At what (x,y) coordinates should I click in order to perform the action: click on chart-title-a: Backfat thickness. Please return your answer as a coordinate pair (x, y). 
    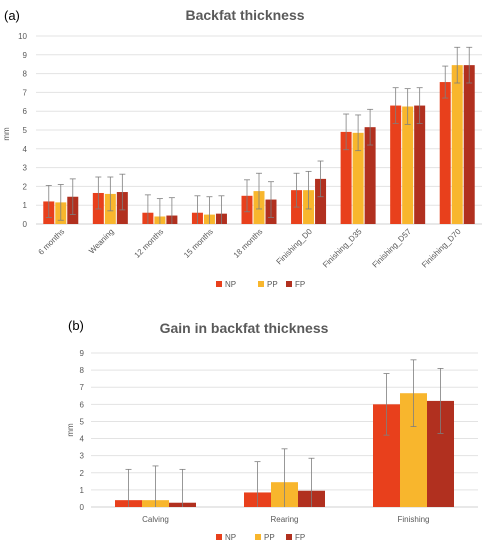
    Looking at the image, I should click on (244, 15).